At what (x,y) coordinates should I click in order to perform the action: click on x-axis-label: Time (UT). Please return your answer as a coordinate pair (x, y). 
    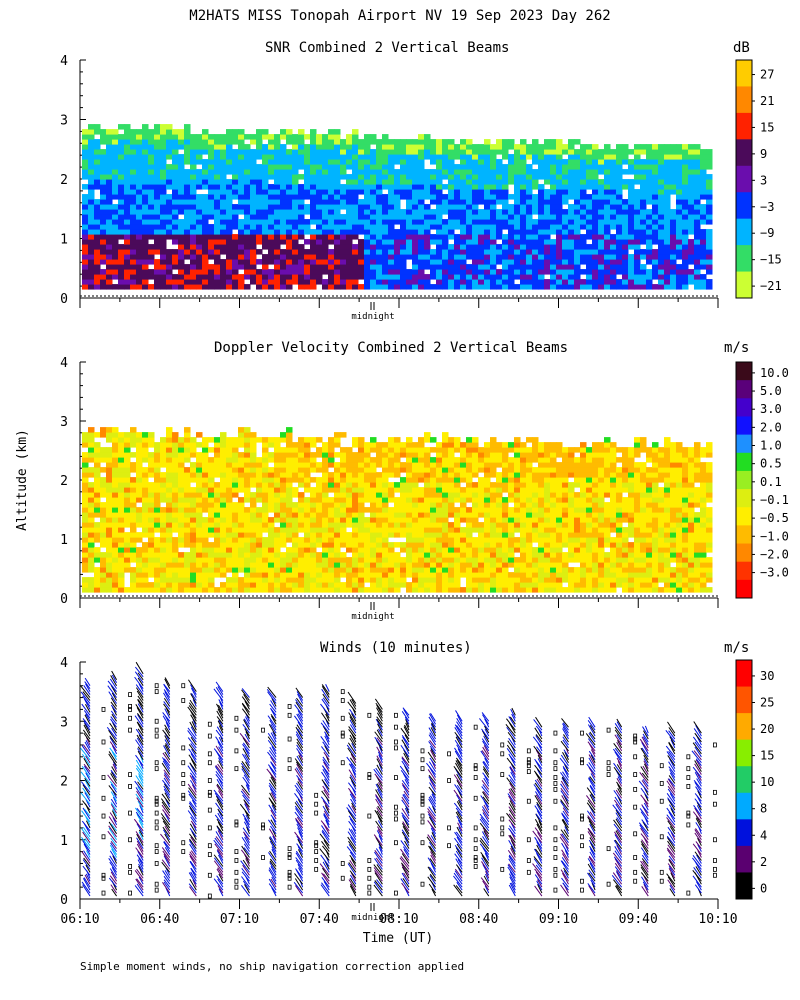
    Looking at the image, I should click on (398, 938).